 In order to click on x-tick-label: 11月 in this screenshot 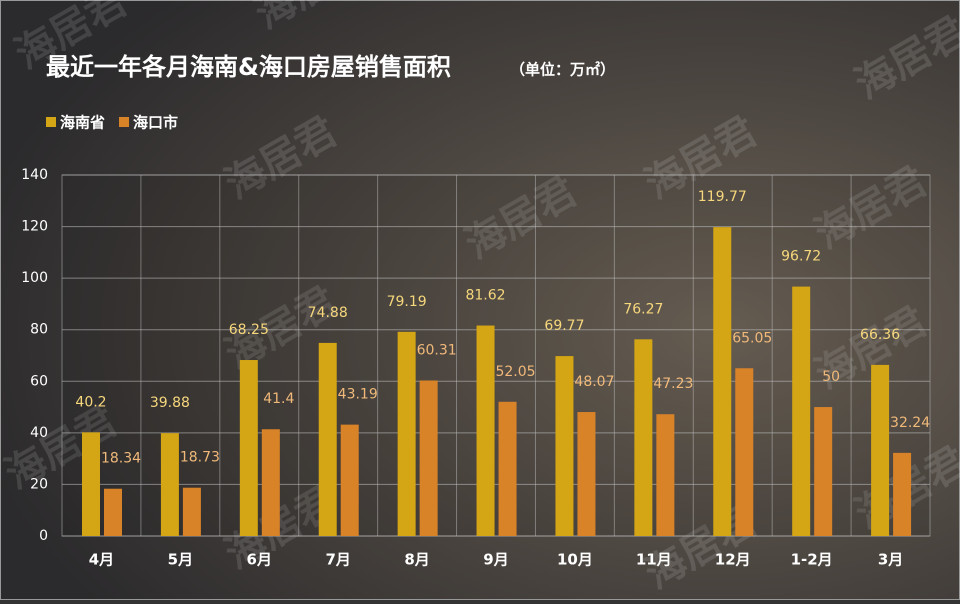, I will do `click(654, 560)`.